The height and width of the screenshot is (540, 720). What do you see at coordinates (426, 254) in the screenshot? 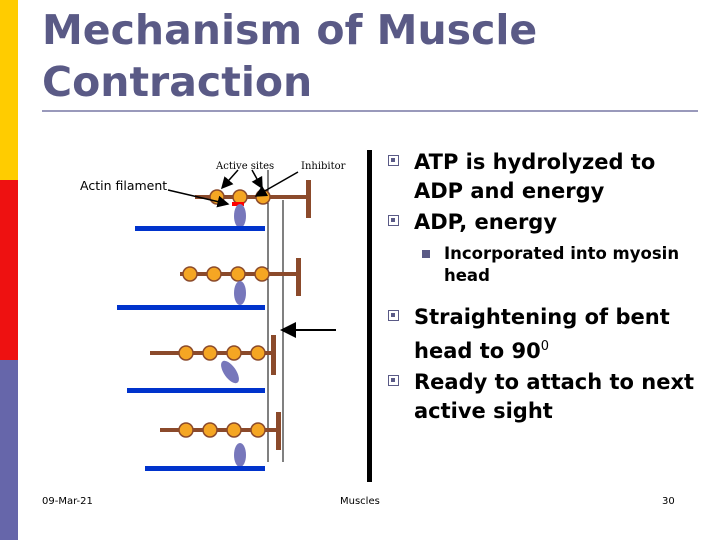
I see `filled-square-bullet-icon` at bounding box center [426, 254].